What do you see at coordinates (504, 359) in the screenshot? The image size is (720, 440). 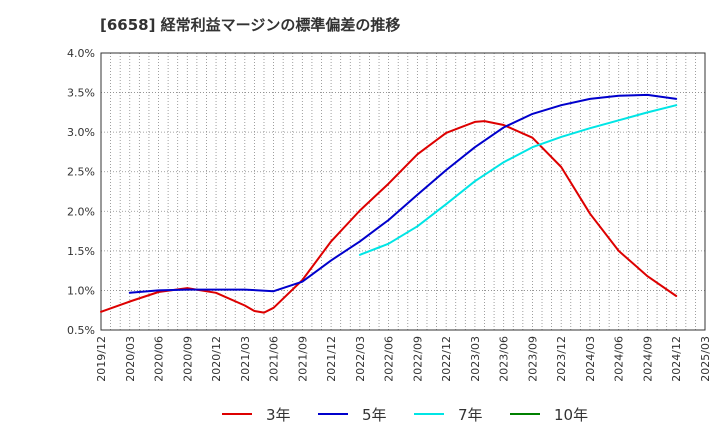 I see `x-tick-label: 2023/06` at bounding box center [504, 359].